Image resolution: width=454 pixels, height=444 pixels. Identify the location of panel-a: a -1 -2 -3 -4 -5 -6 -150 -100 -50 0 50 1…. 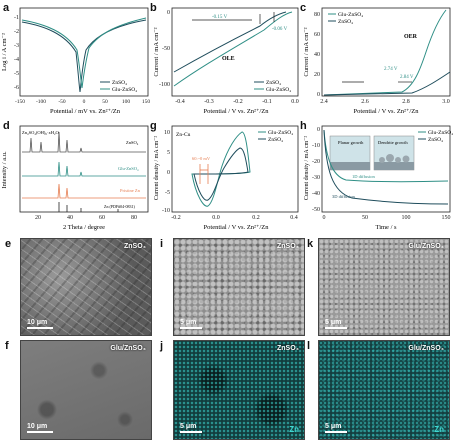
(76, 59).